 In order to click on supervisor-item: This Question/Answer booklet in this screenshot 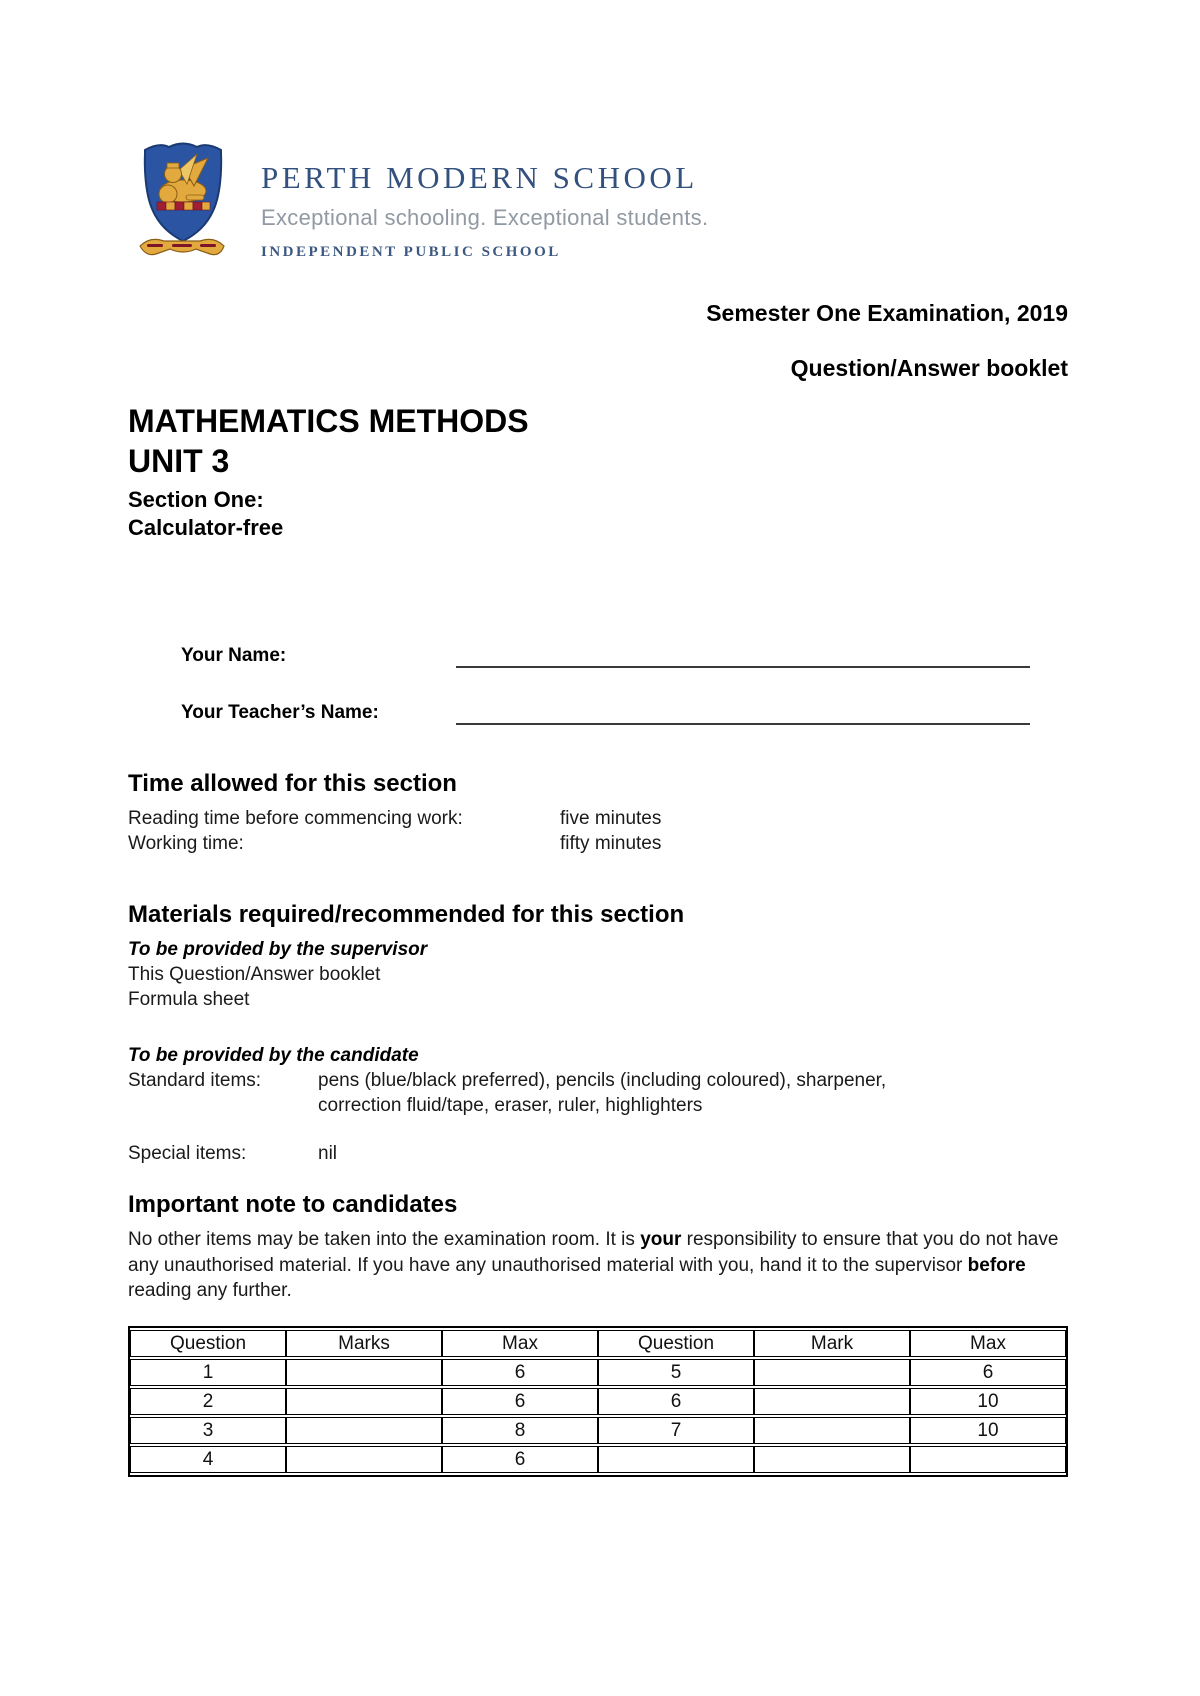, I will do `click(254, 974)`.